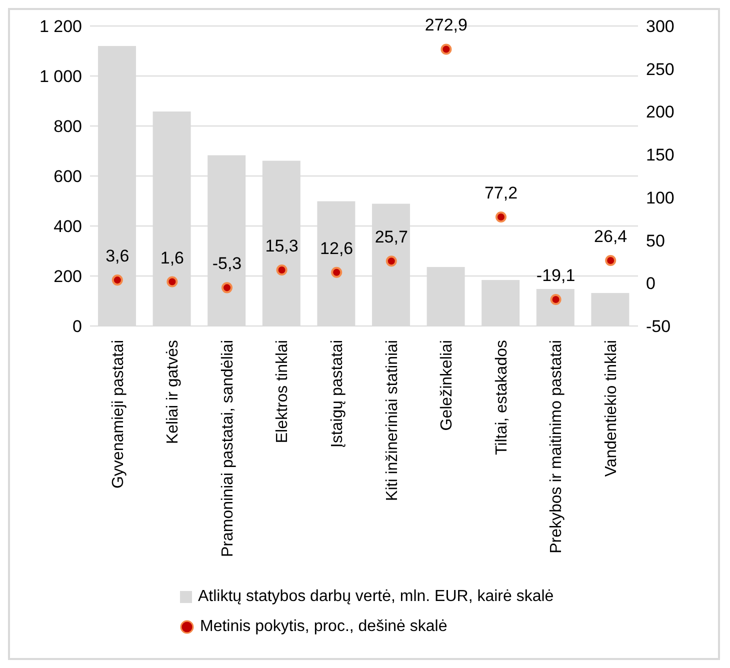 The width and height of the screenshot is (730, 668). Describe the element at coordinates (118, 256) in the screenshot. I see `data-label: 3,6` at that location.